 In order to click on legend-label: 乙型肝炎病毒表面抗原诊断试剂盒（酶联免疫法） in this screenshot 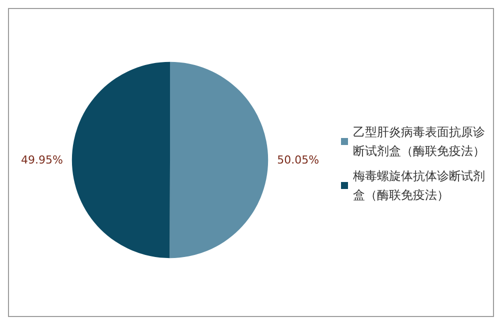, I will do `click(419, 141)`.